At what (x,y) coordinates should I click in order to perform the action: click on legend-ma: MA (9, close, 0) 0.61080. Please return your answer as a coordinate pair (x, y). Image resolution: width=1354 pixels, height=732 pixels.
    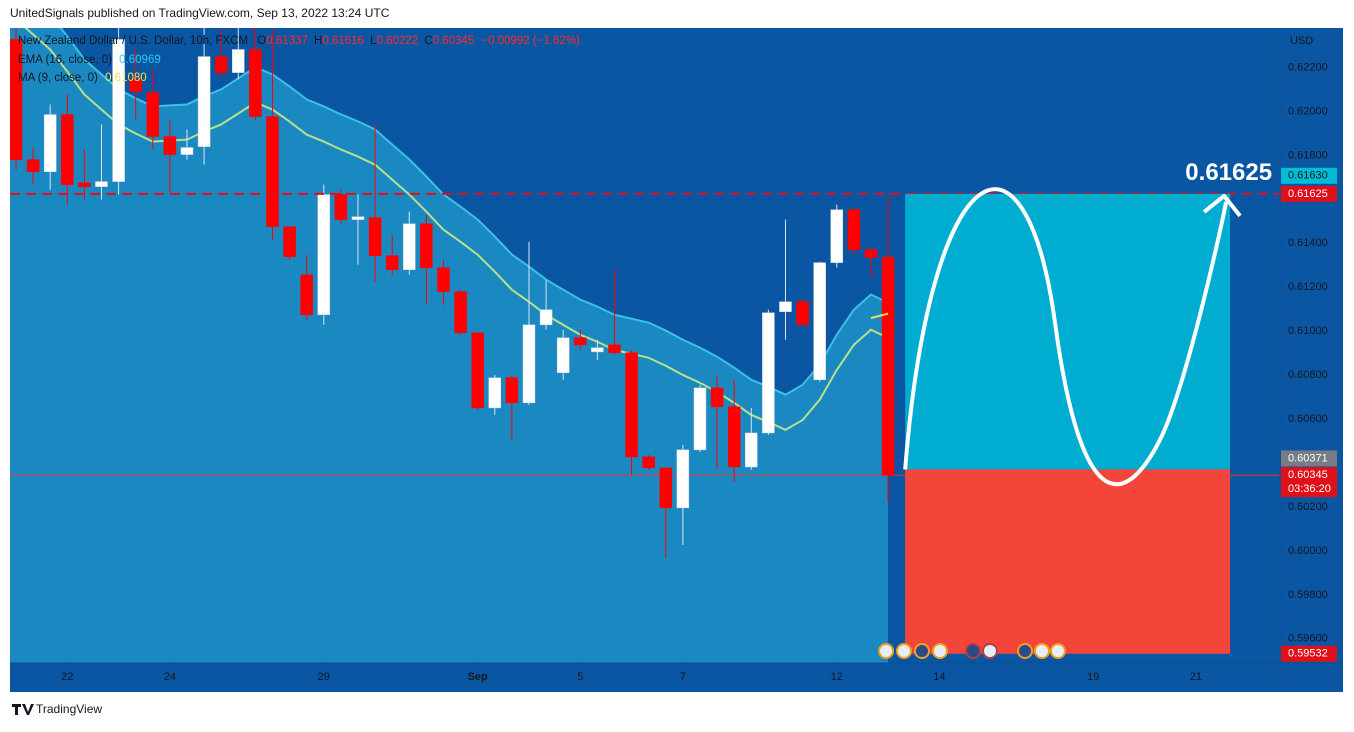
    Looking at the image, I should click on (82, 78).